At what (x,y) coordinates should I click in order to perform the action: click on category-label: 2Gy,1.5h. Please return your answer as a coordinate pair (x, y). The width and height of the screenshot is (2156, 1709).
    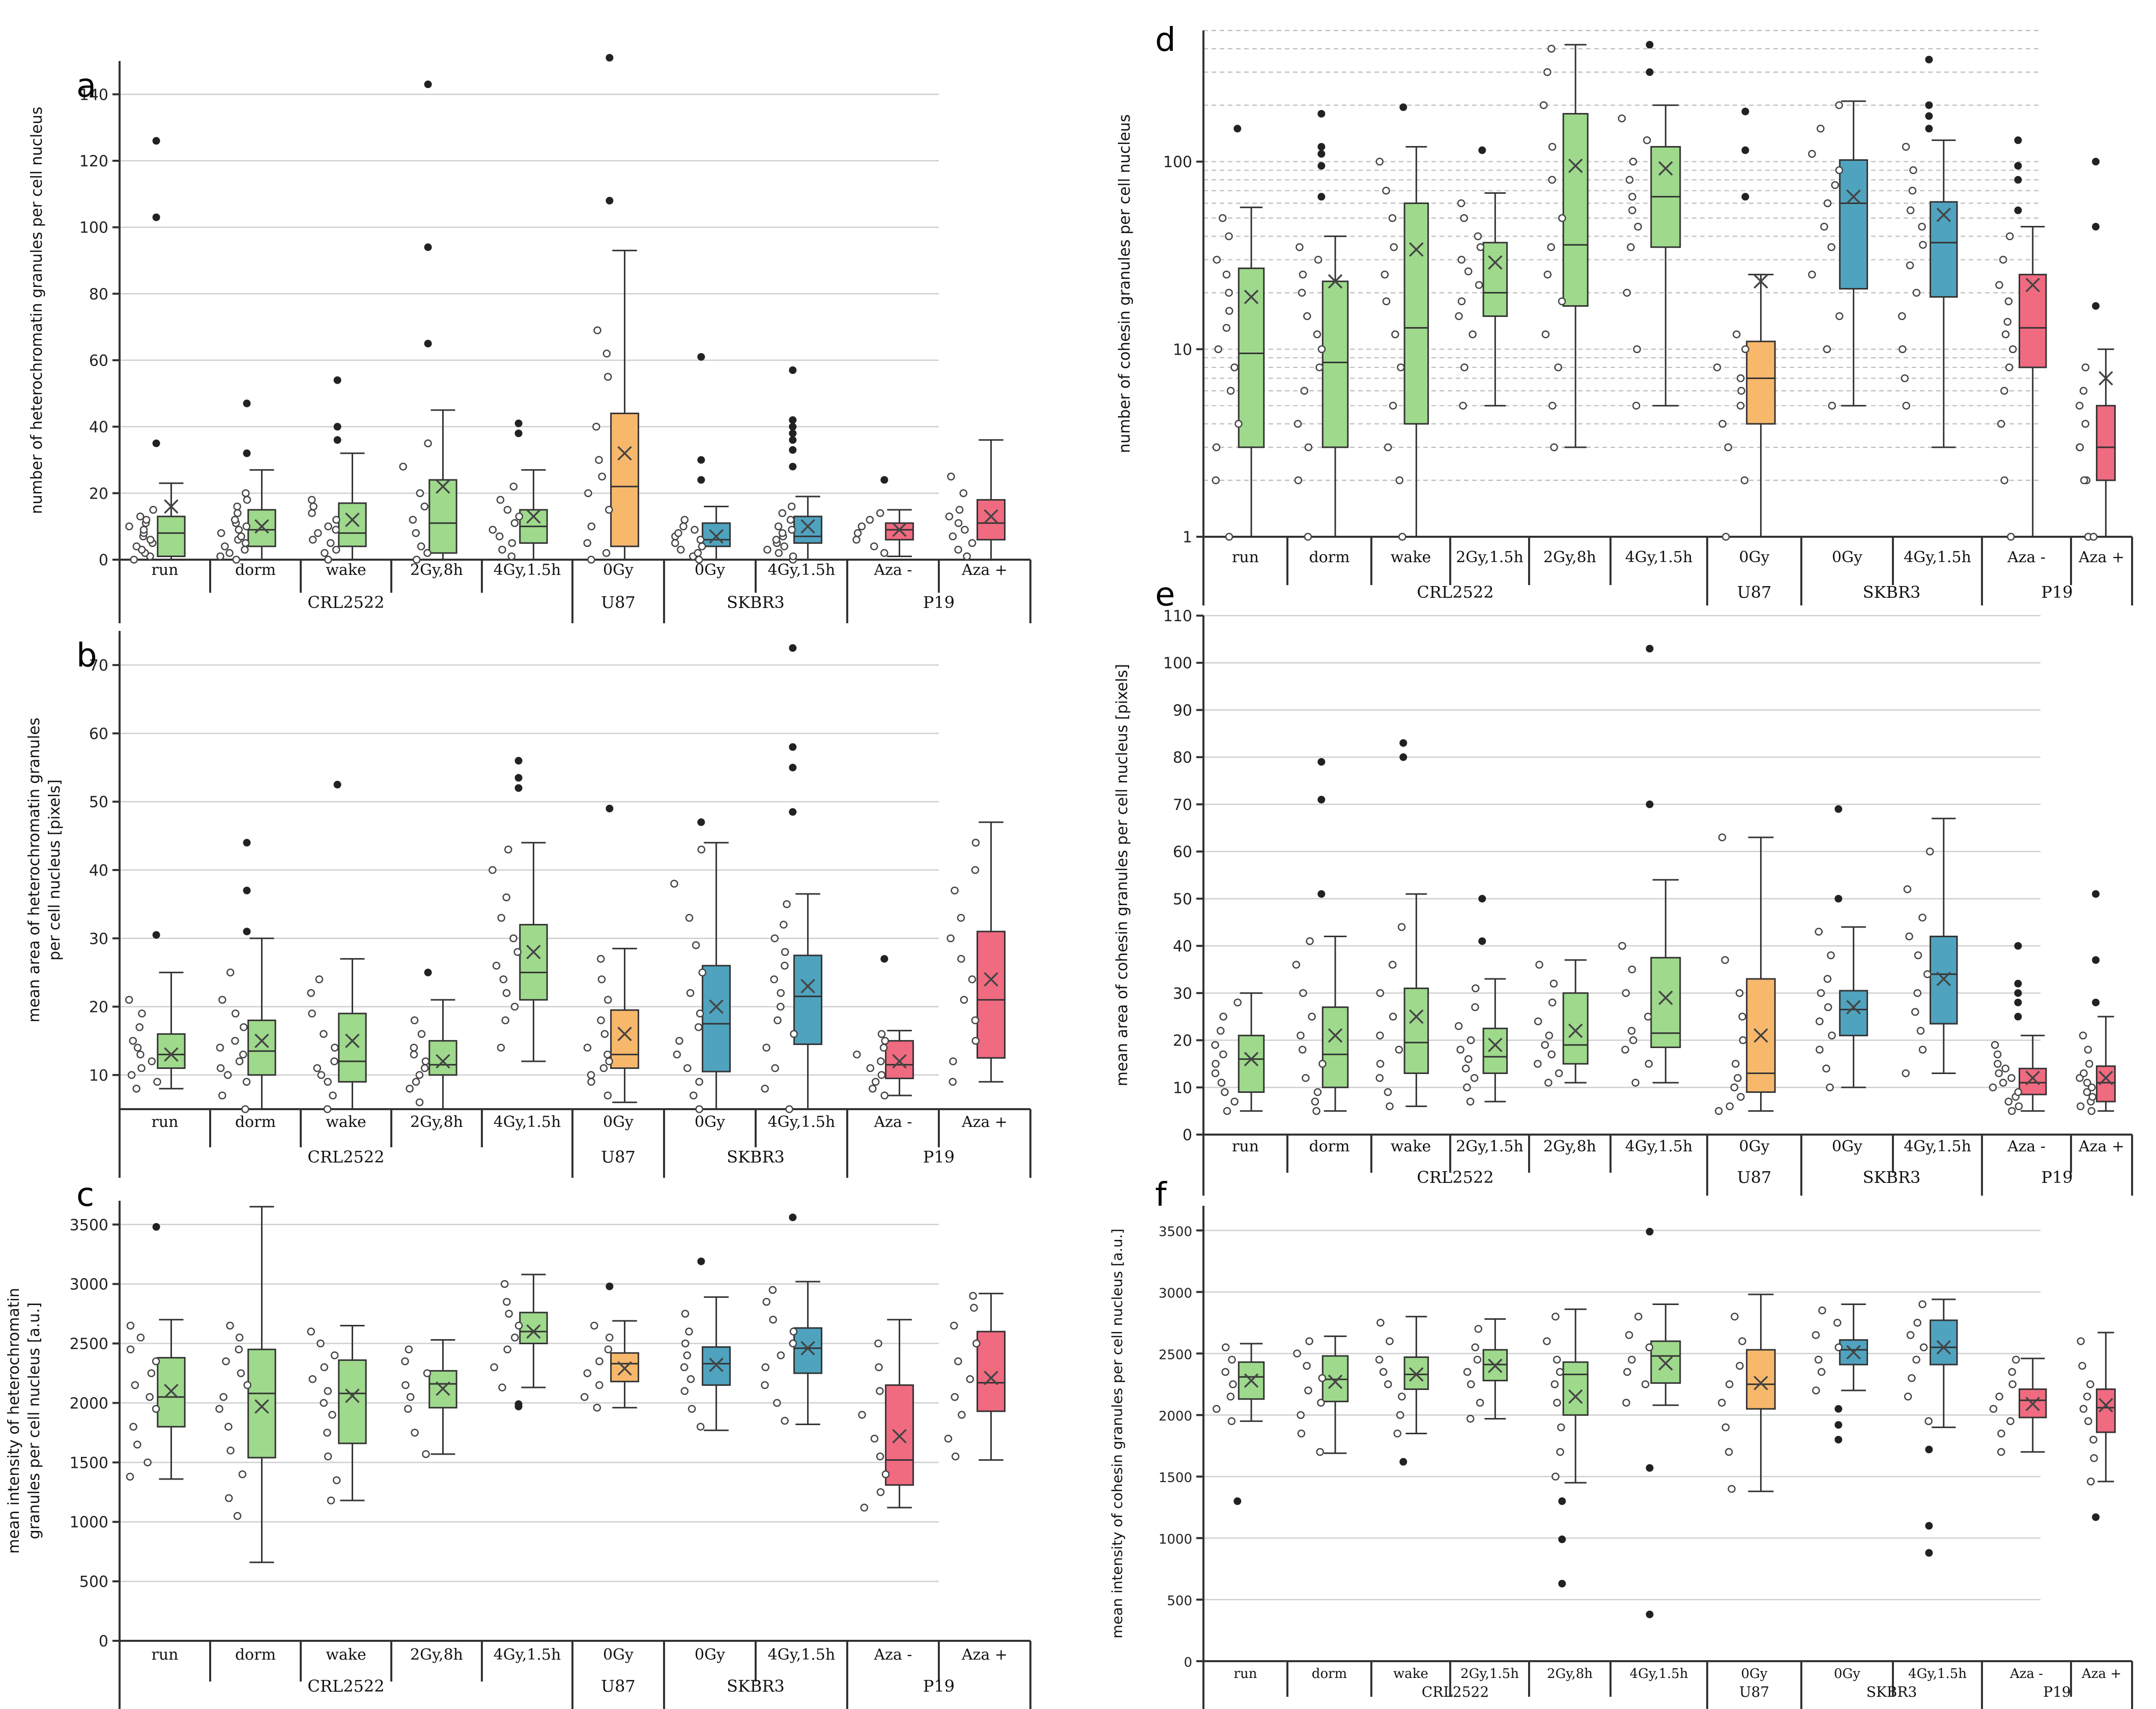
    Looking at the image, I should click on (1490, 1146).